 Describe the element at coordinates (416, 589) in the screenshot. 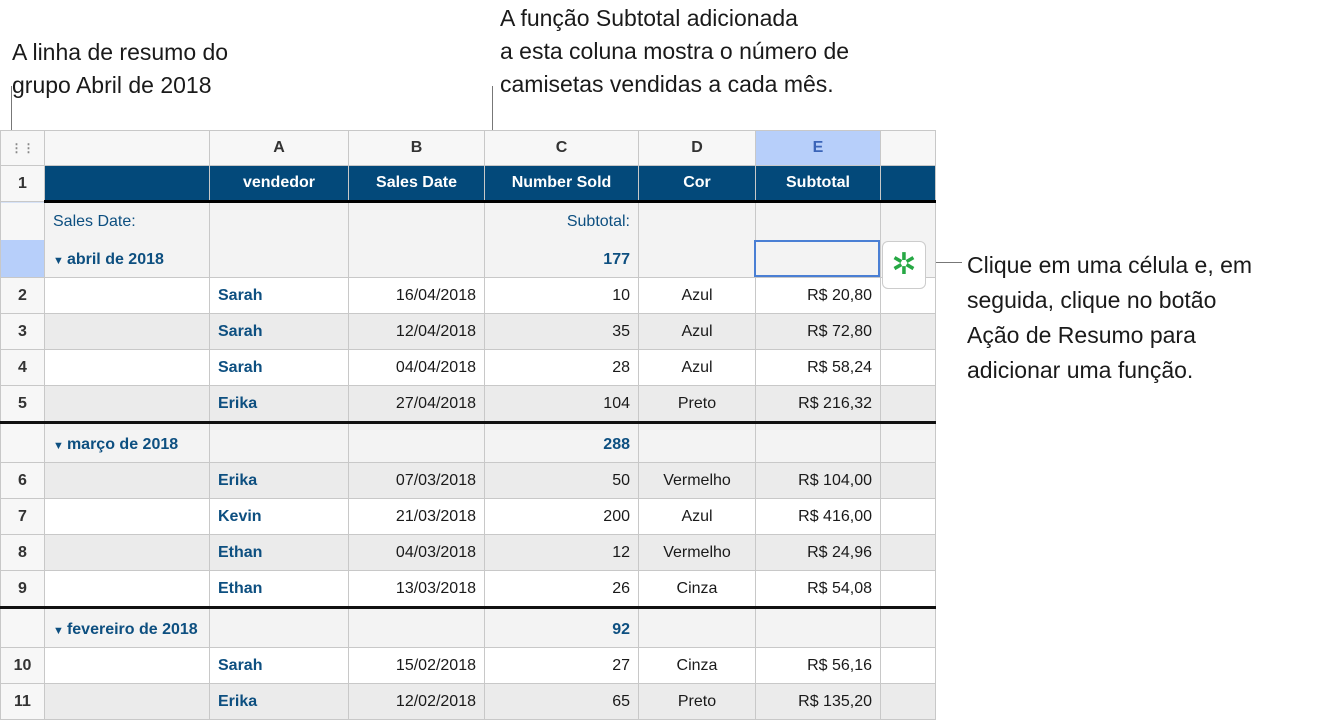

I see `cell-sales-date: 13/03/2018` at that location.